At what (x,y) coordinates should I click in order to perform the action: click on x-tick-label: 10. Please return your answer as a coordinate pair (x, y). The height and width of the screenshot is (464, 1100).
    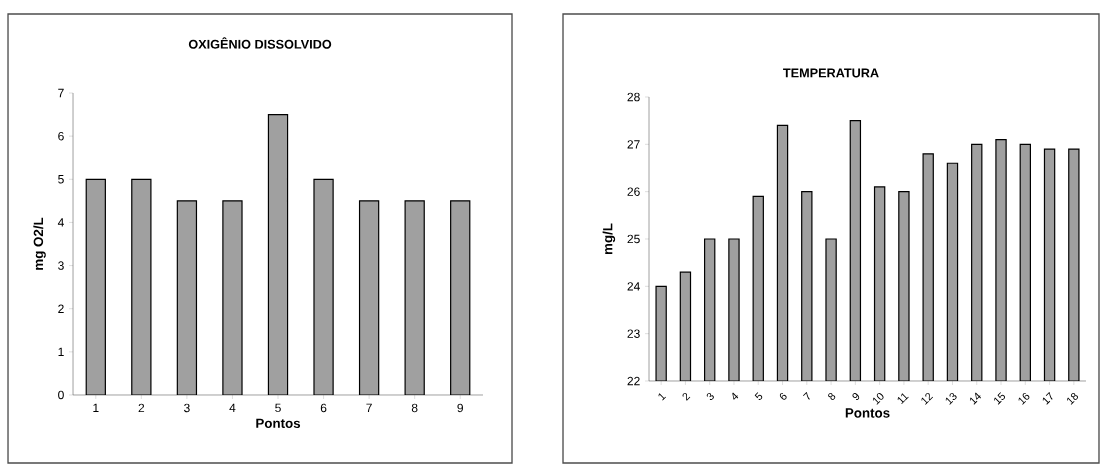
    Looking at the image, I should click on (878, 399).